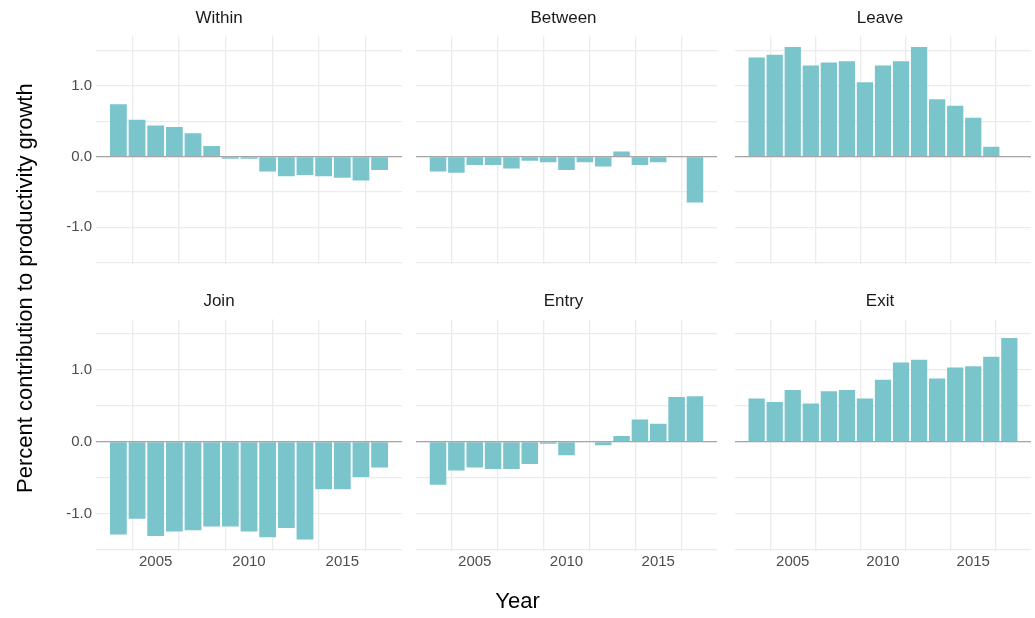 This screenshot has width=1035, height=618. I want to click on chart-title: Exit, so click(880, 300).